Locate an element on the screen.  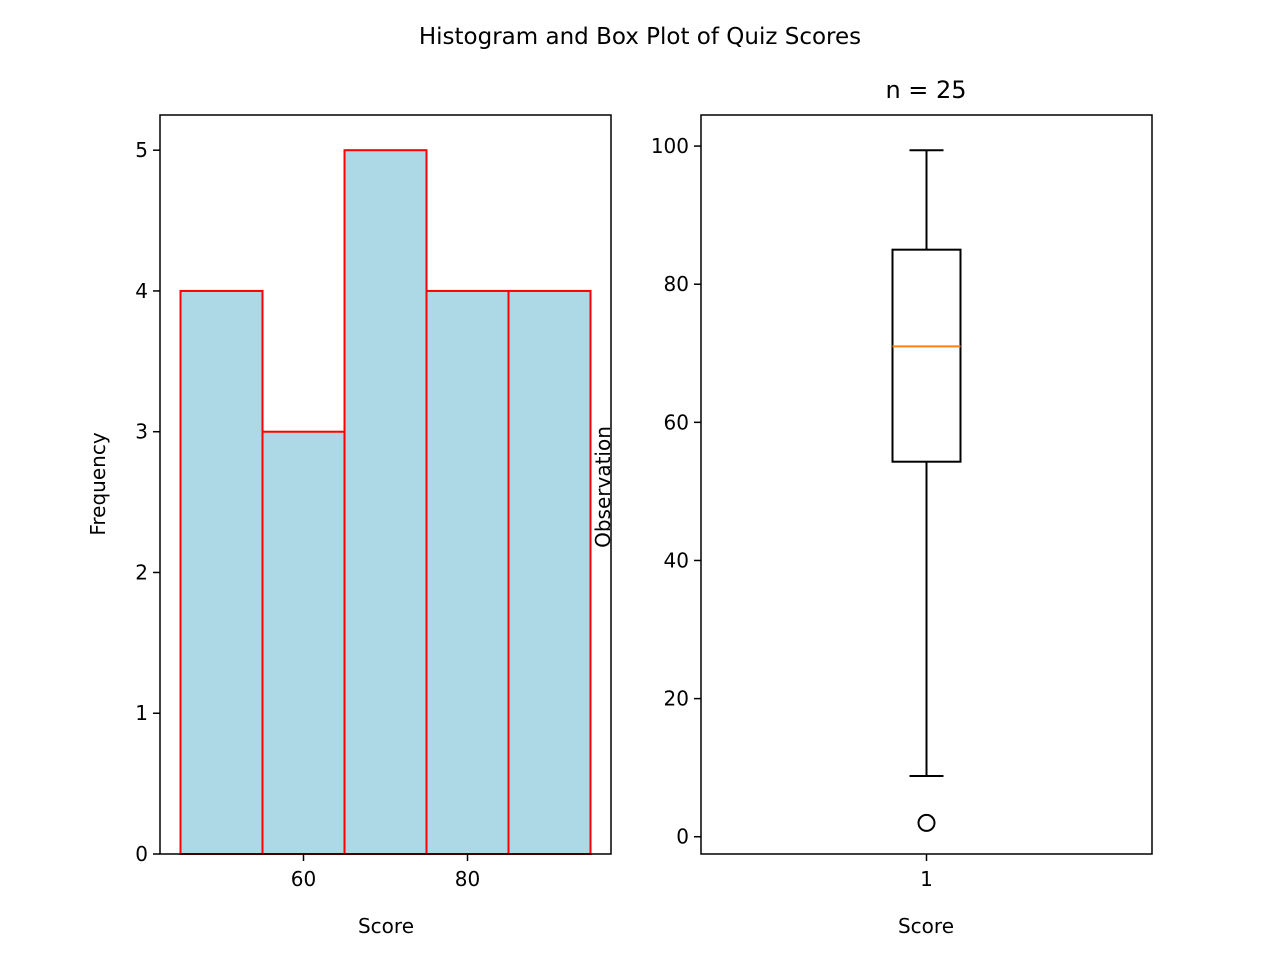
y-tick-label: 40 is located at coordinates (676, 560).